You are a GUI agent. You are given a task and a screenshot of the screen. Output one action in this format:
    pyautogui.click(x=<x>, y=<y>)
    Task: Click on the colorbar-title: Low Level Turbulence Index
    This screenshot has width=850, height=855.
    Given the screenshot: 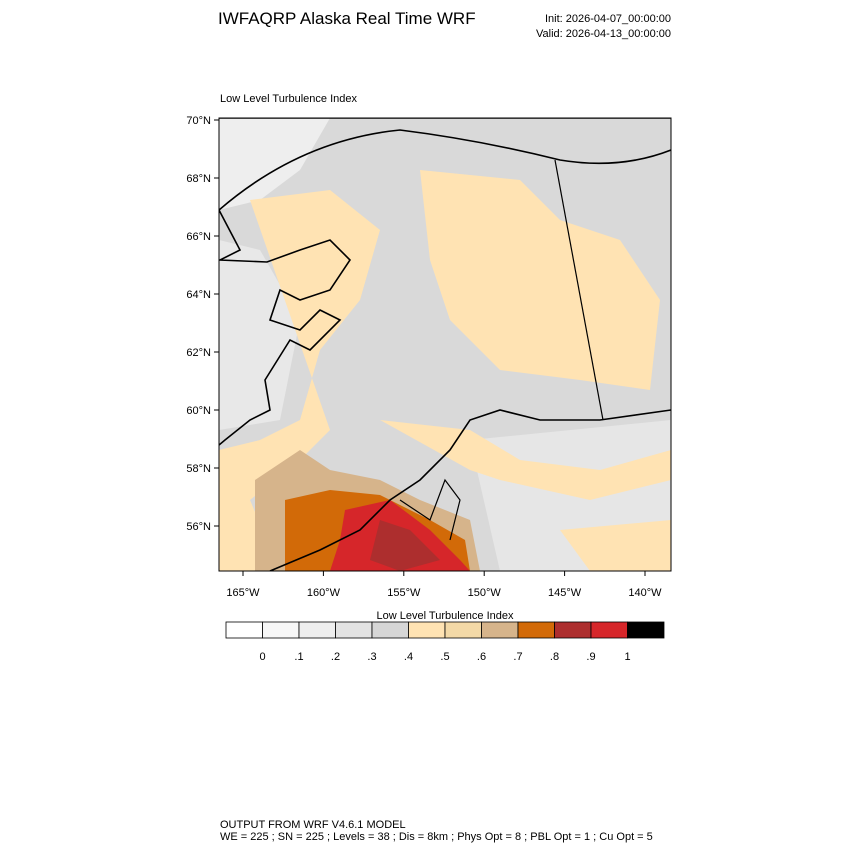 What is the action you would take?
    pyautogui.click(x=445, y=616)
    